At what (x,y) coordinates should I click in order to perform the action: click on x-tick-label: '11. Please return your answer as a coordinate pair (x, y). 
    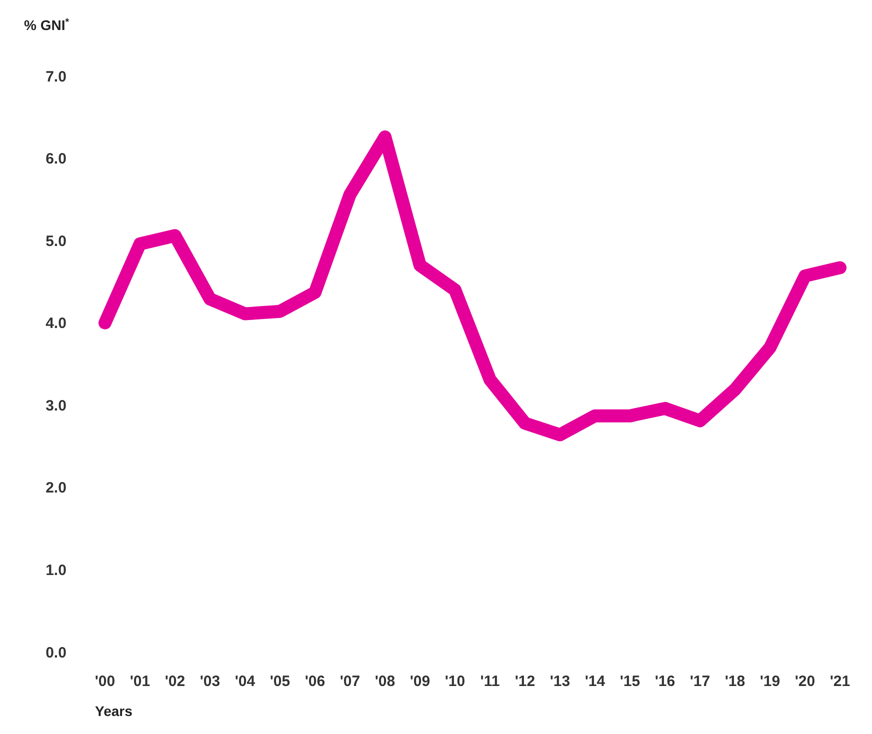
    Looking at the image, I should click on (490, 681).